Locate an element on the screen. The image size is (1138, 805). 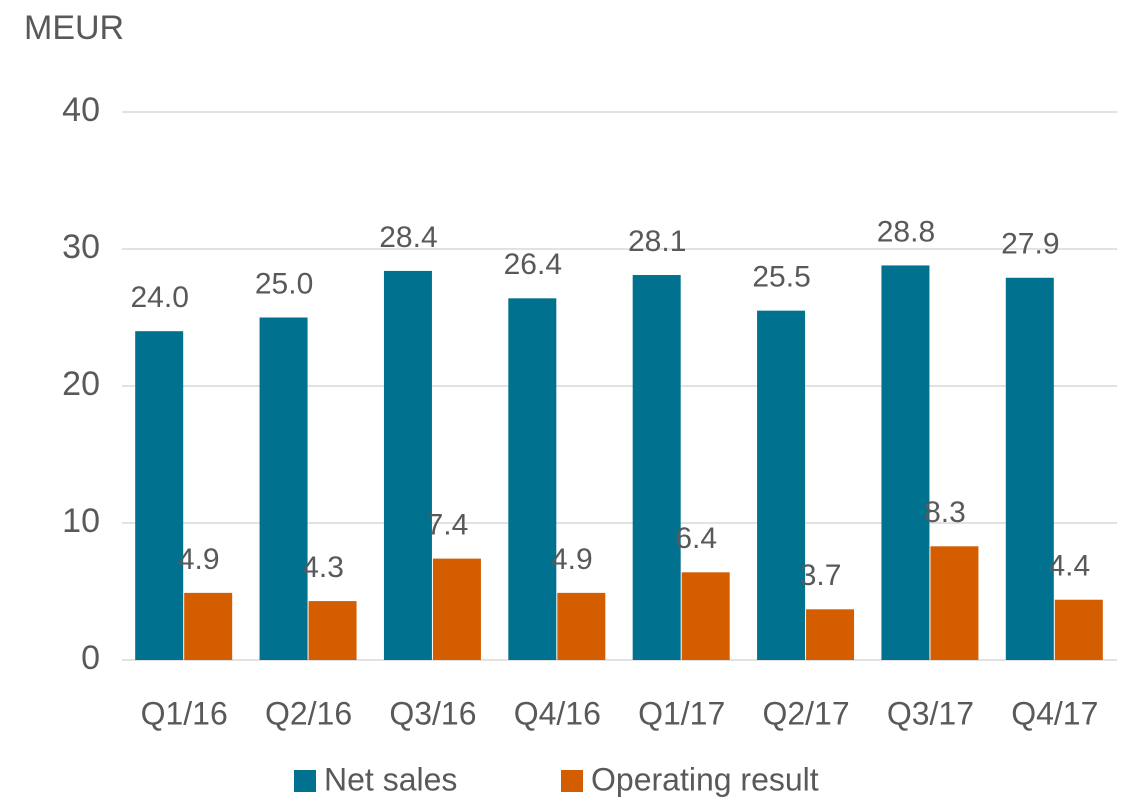
data-label: 3.7 is located at coordinates (821, 575).